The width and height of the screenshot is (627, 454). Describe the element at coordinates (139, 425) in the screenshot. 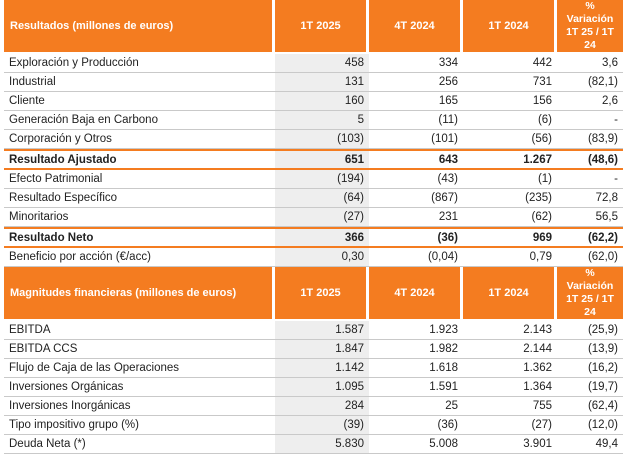

I see `row-label: Tipo impositivo grupo (%)` at that location.